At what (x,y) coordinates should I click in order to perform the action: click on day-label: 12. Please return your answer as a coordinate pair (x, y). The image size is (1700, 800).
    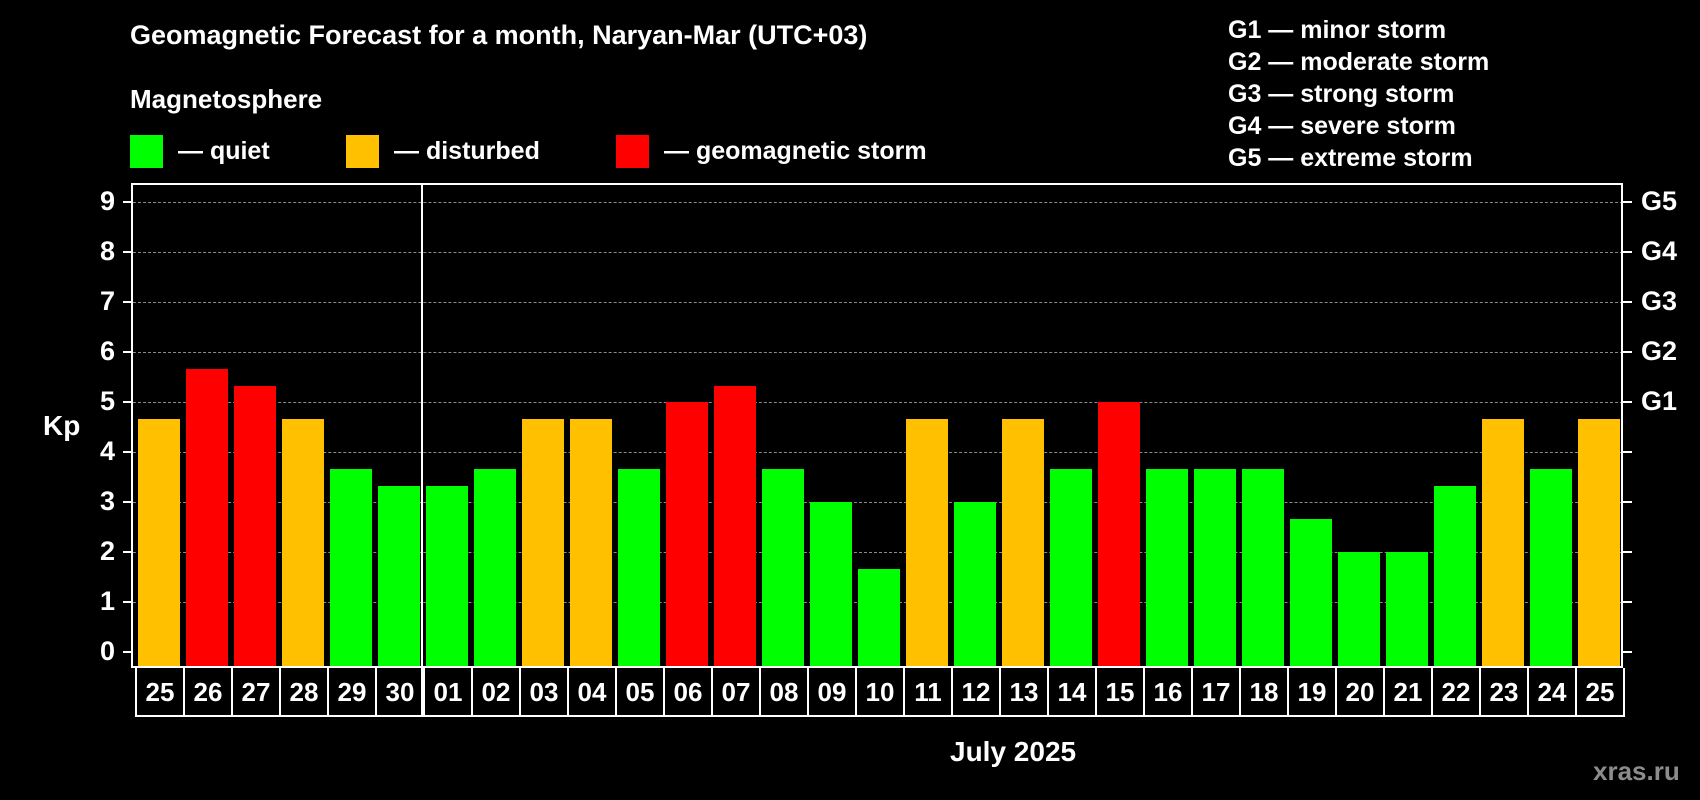
    Looking at the image, I should click on (975, 691).